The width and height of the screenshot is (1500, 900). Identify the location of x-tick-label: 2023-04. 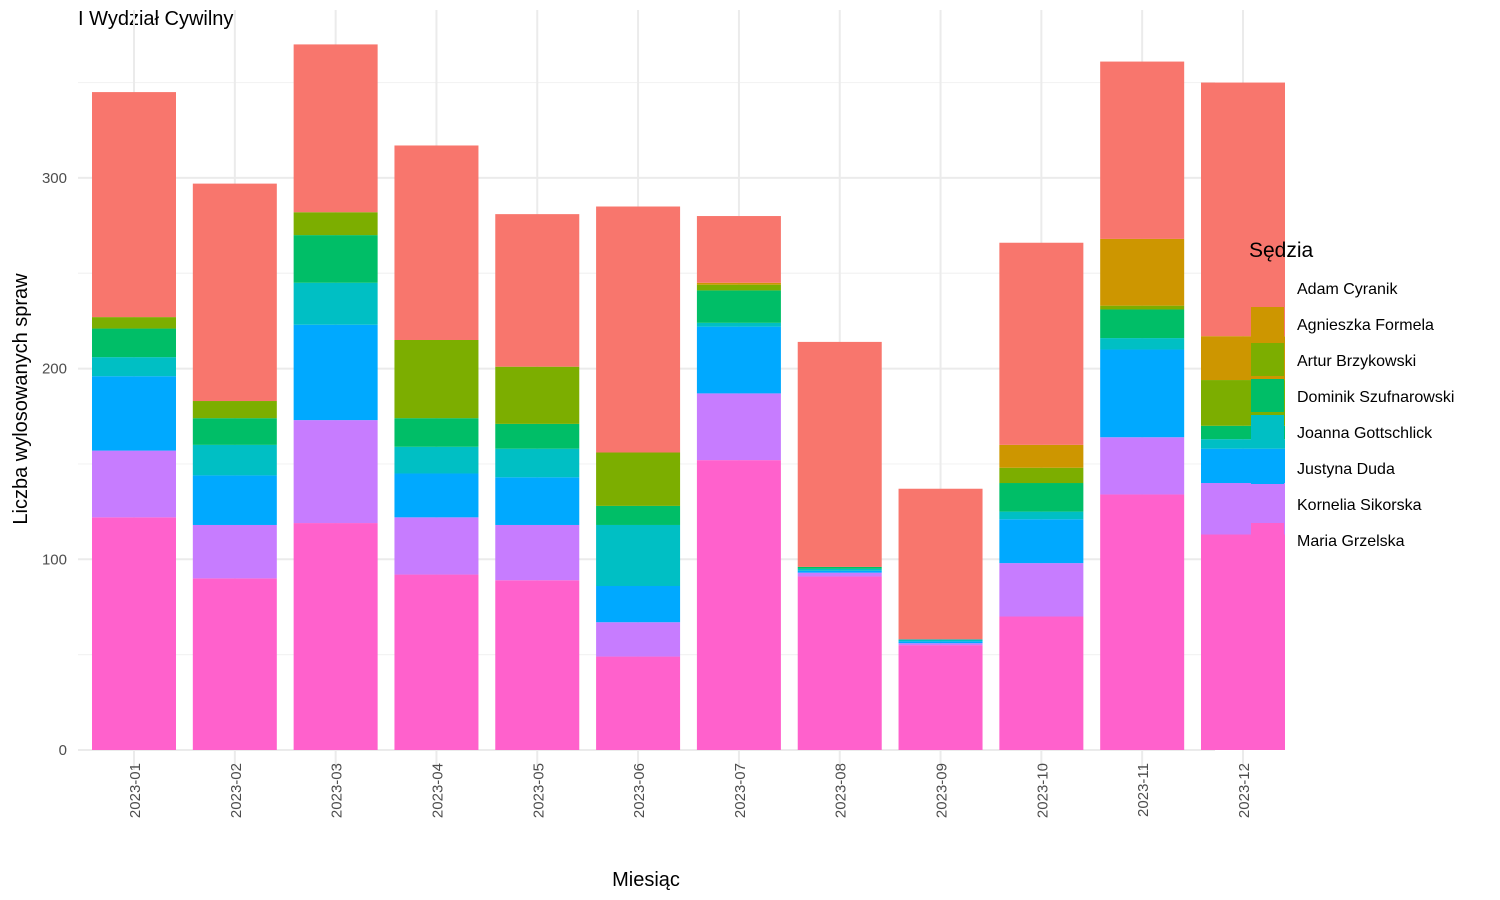
(437, 790).